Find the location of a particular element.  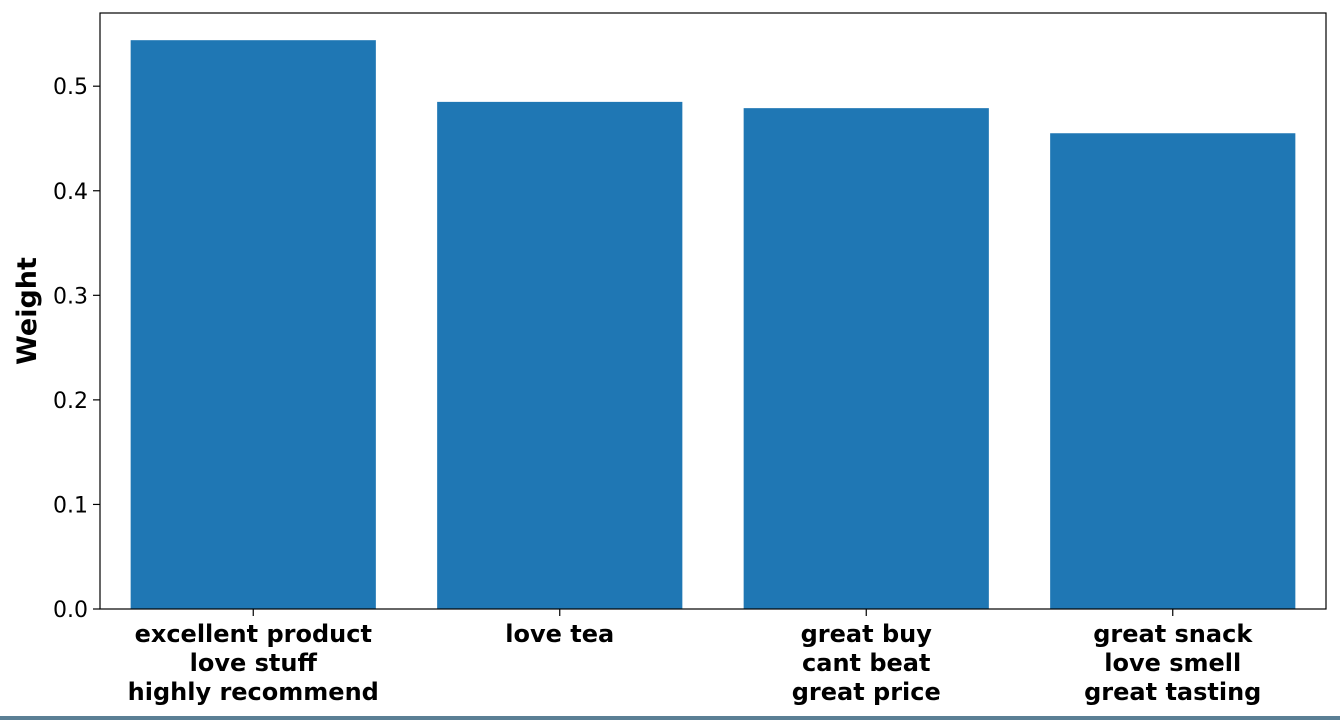

y-axis-label: Weight is located at coordinates (27, 311).